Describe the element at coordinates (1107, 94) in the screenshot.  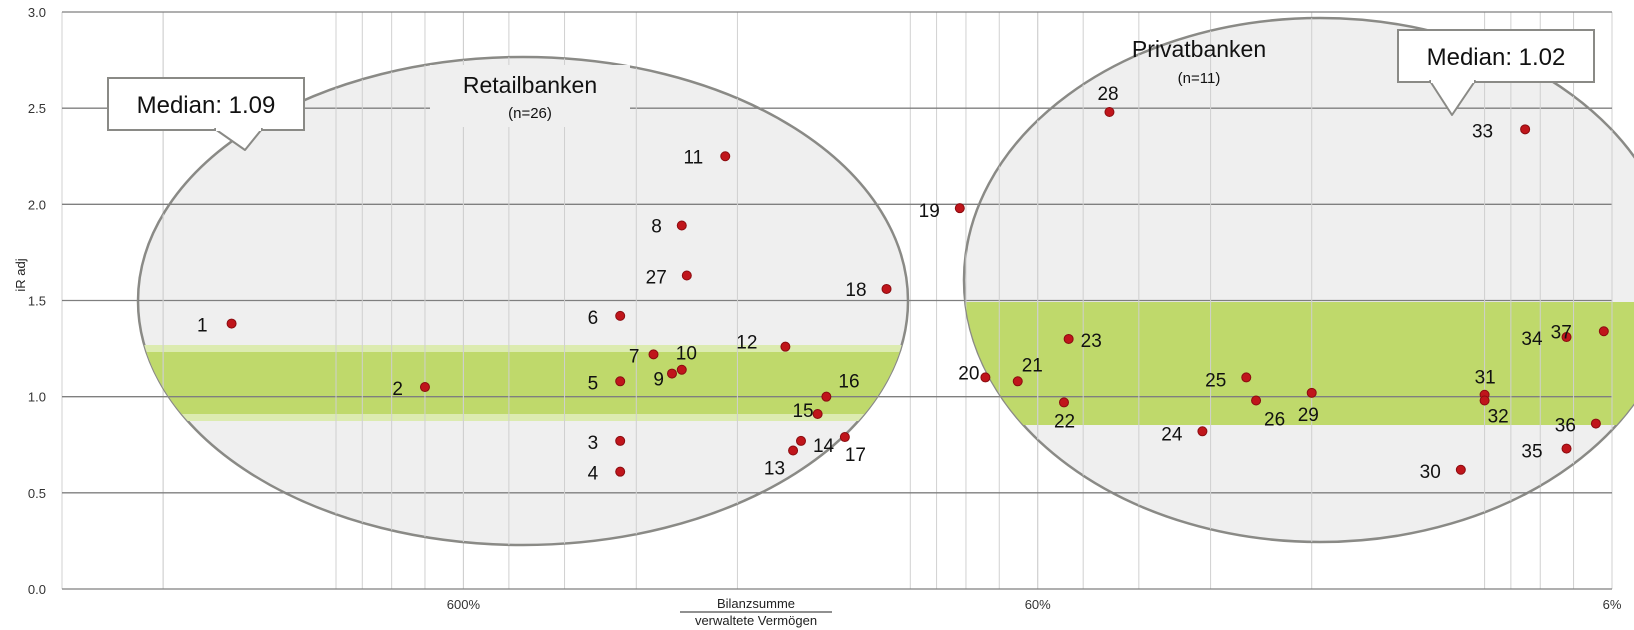
I see `data-point-label: 28` at that location.